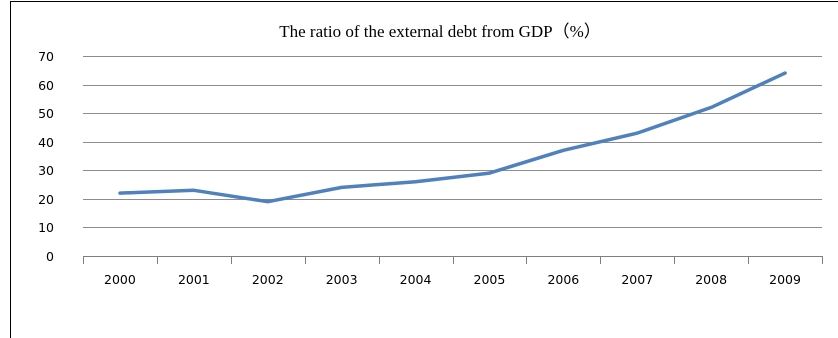 This screenshot has height=338, width=838. I want to click on y-tick-label: 30, so click(46, 170).